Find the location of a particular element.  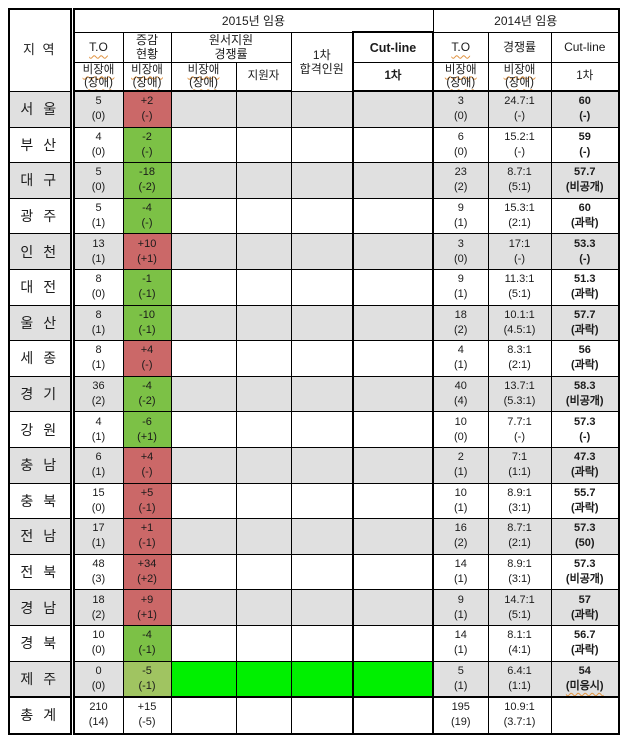

cutline-2014-cell: 55.7 (과락) is located at coordinates (585, 501).